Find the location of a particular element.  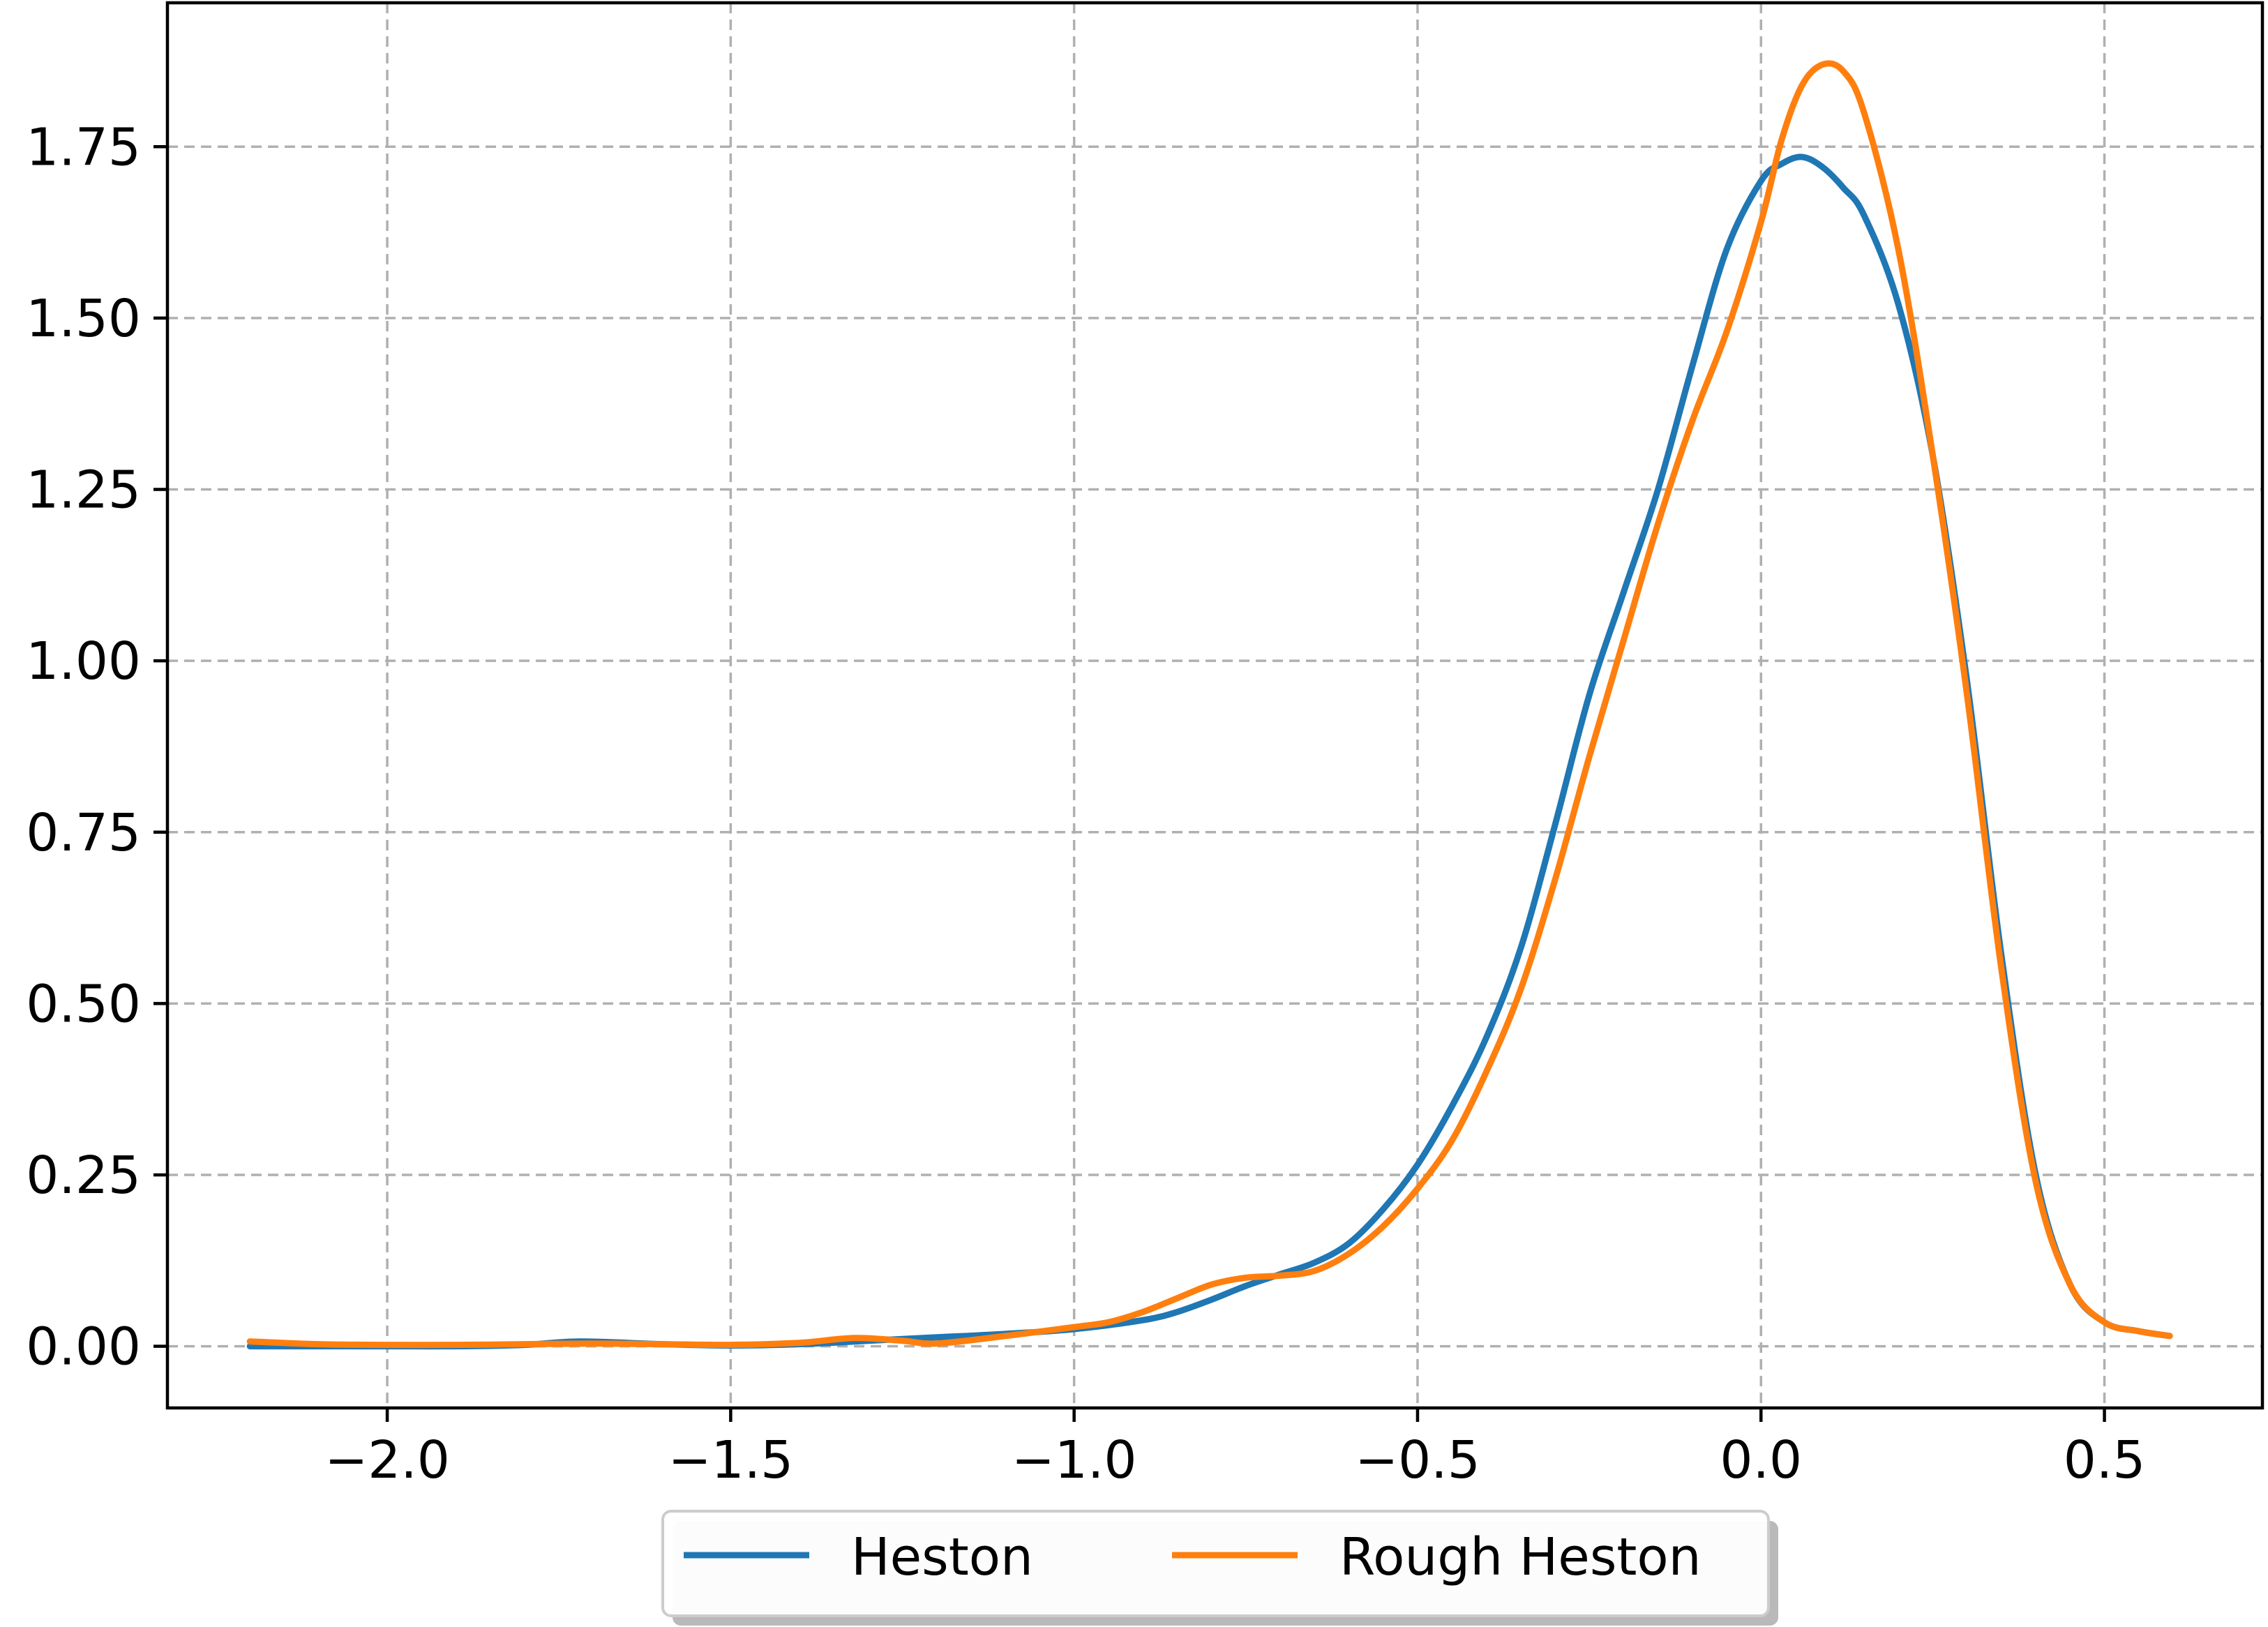

x-tick-label: 0.0 is located at coordinates (1761, 1460).